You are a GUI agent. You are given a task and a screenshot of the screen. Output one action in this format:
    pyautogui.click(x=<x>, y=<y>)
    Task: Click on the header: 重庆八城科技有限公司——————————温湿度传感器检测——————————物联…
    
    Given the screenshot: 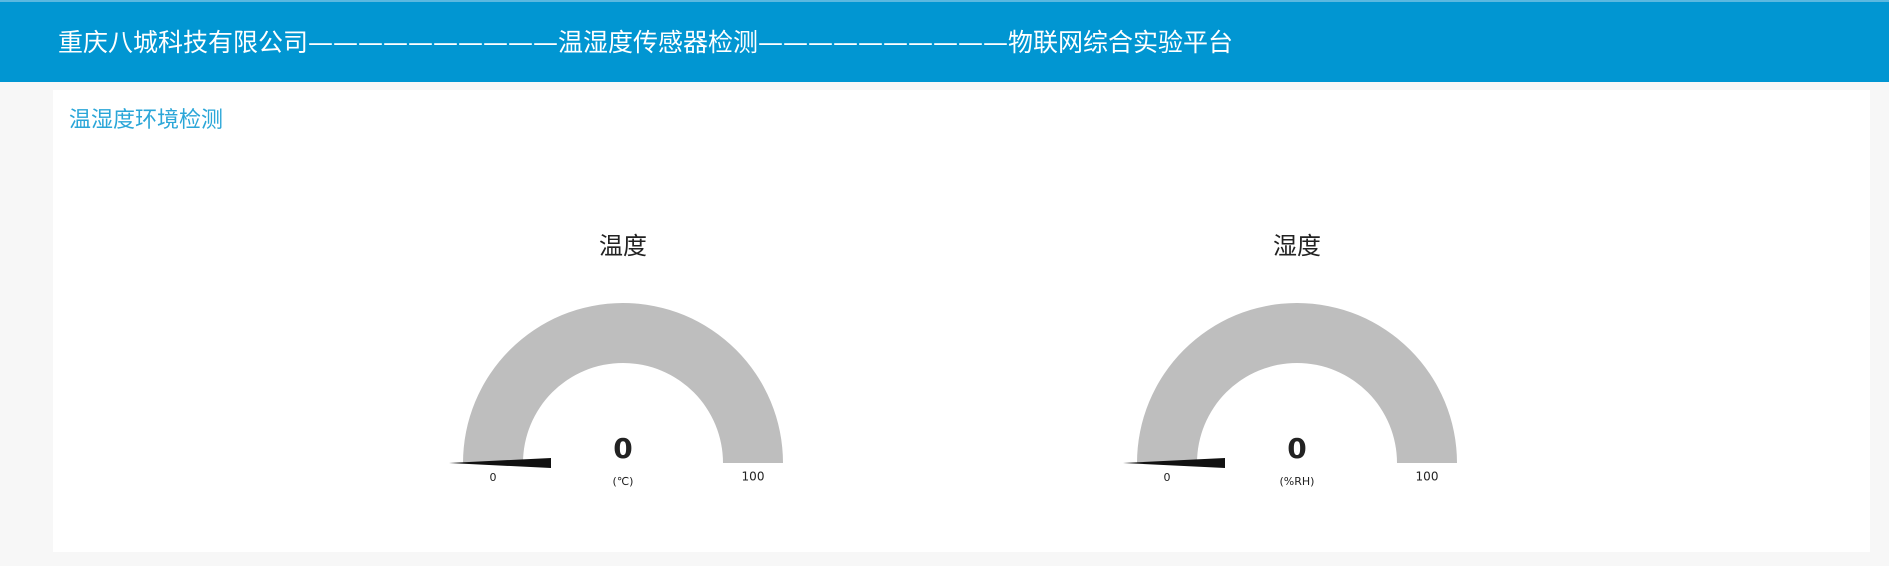 What is the action you would take?
    pyautogui.click(x=944, y=41)
    